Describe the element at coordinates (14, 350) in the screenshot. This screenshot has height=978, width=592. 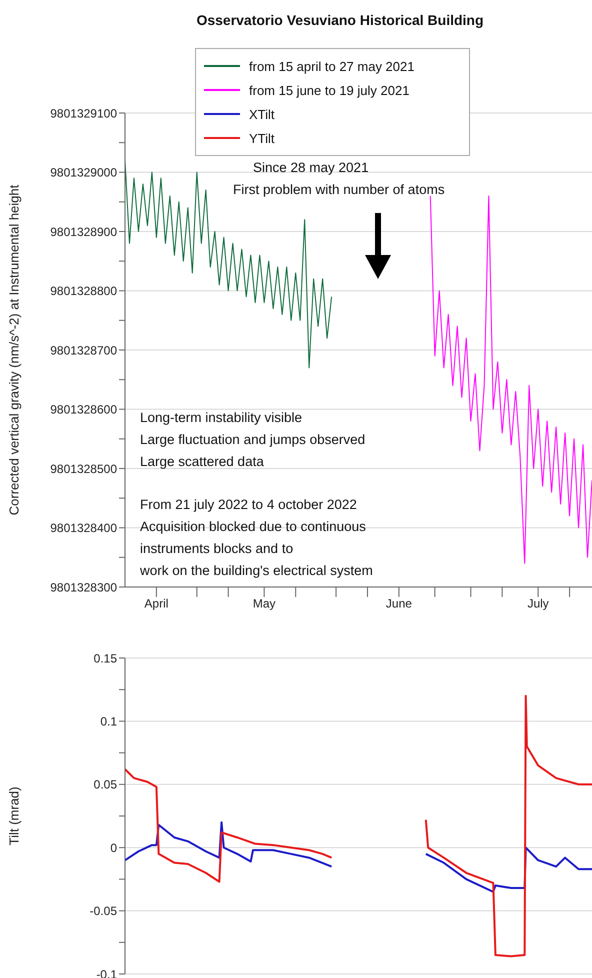
I see `y-axis-title: Corrected vertical gravity (nm/s^-2) at Instrumental height` at that location.